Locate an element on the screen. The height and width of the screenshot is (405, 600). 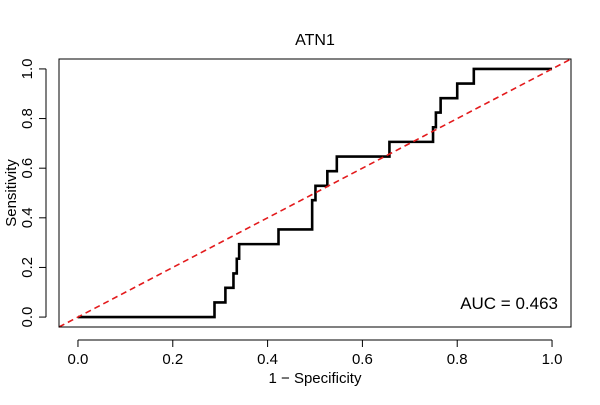
x-tick-label: 0.0 is located at coordinates (78, 359).